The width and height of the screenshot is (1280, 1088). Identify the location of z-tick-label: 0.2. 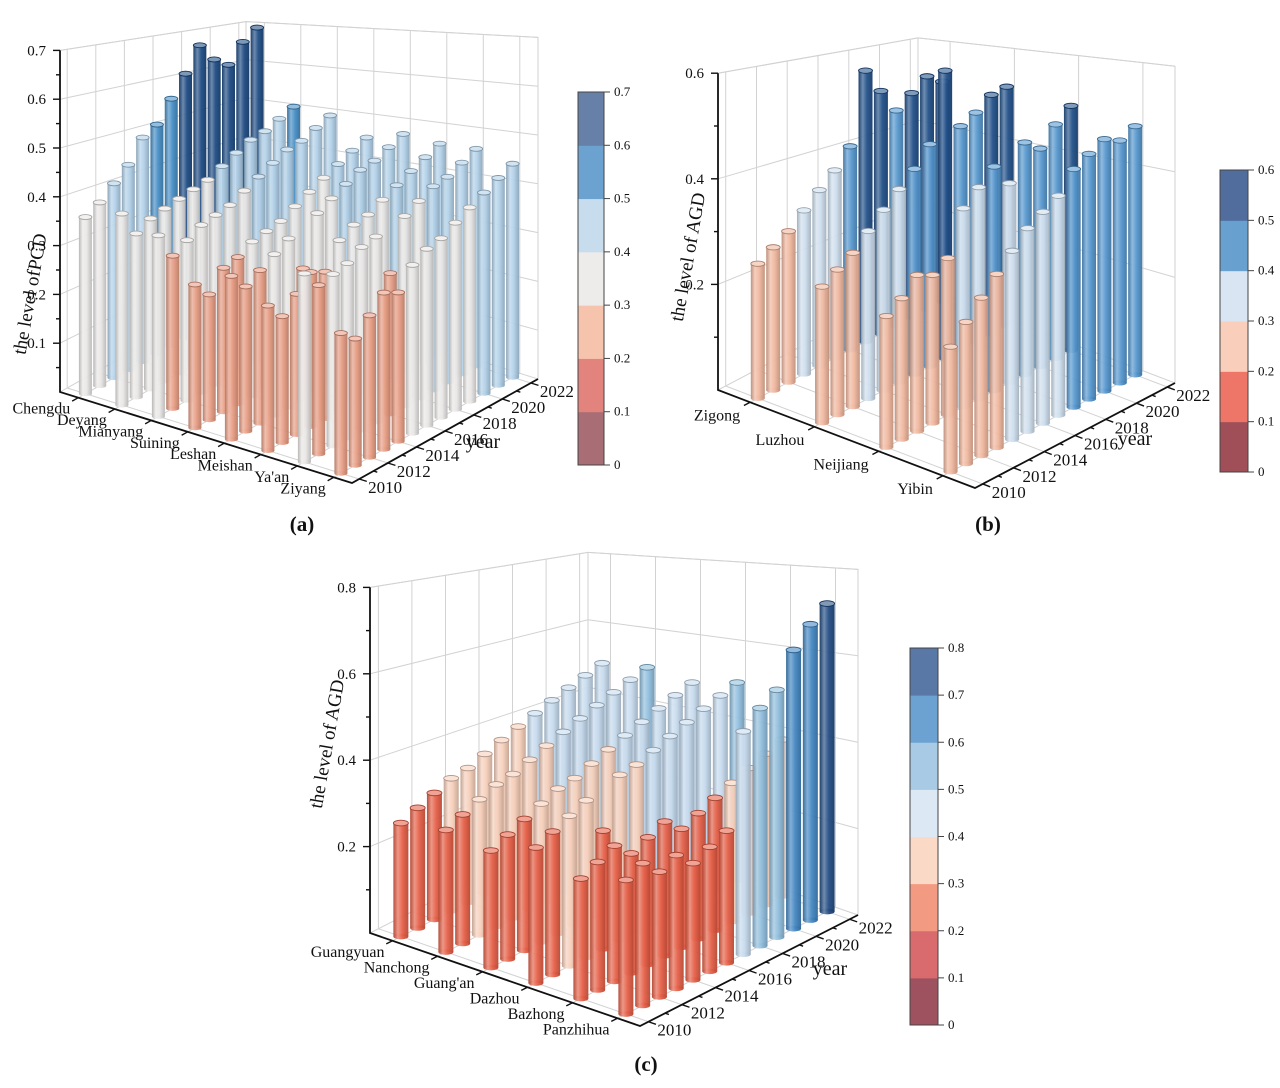
(346, 848).